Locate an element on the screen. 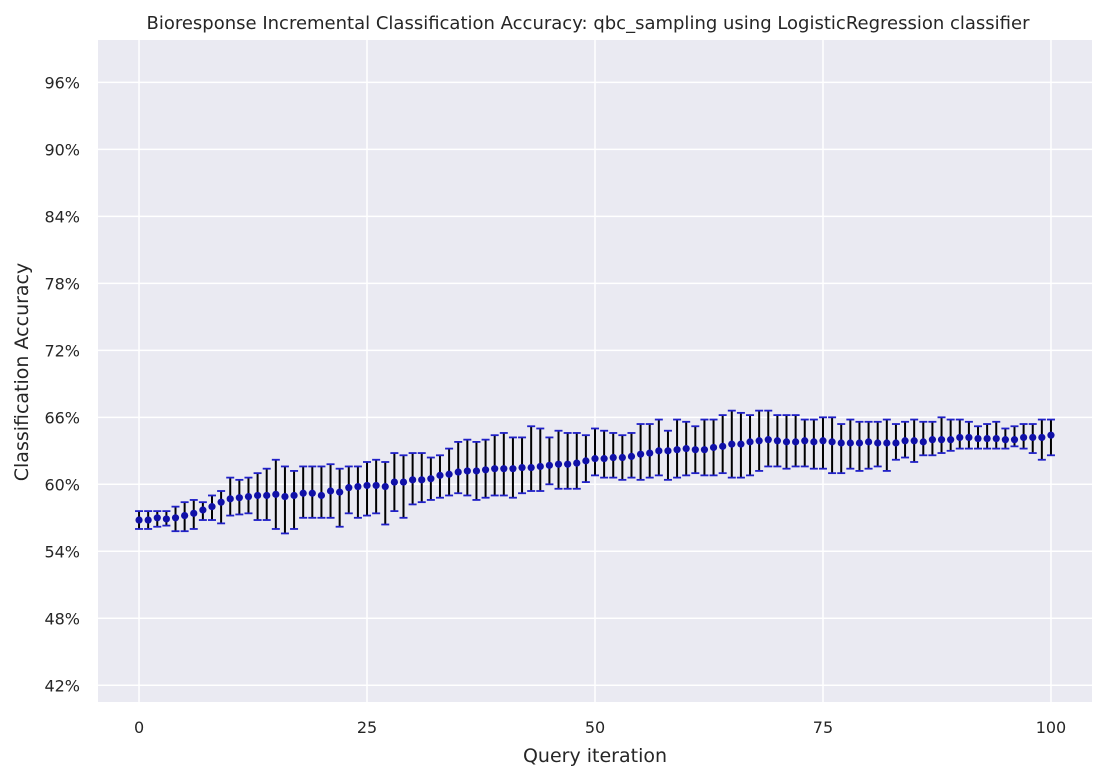 Image resolution: width=1104 pixels, height=784 pixels. y-axis-label: Classification Accuracy is located at coordinates (22, 372).